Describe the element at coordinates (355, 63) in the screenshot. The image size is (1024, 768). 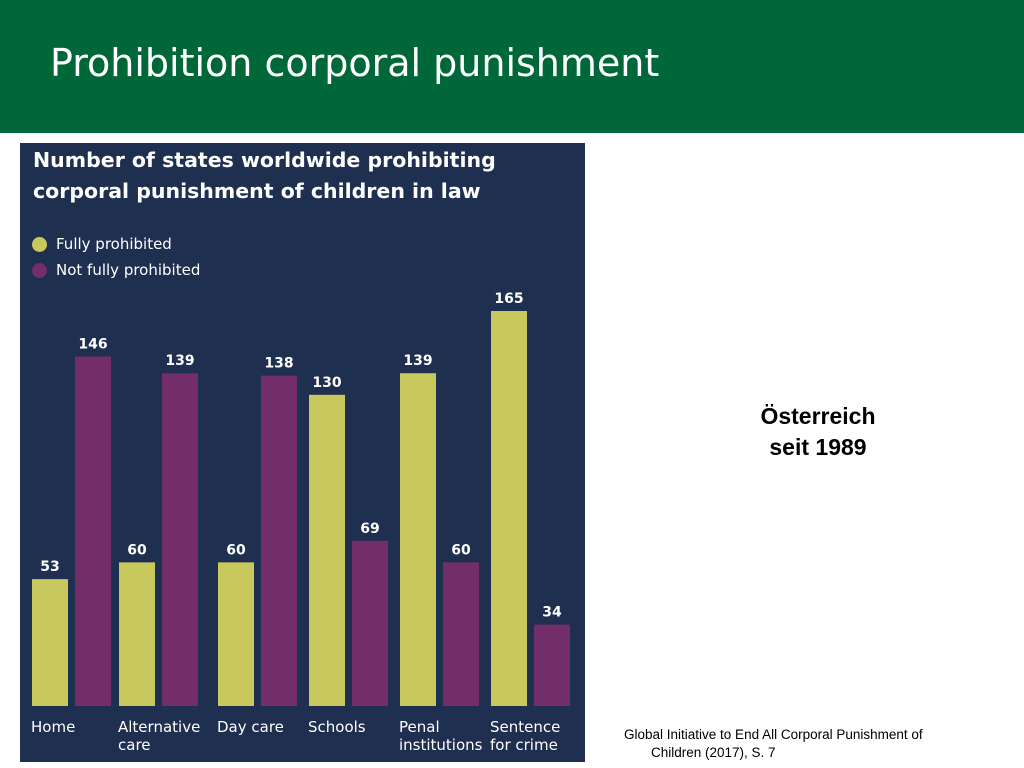
I see `slide-title: Prohibition corporal punishment` at that location.